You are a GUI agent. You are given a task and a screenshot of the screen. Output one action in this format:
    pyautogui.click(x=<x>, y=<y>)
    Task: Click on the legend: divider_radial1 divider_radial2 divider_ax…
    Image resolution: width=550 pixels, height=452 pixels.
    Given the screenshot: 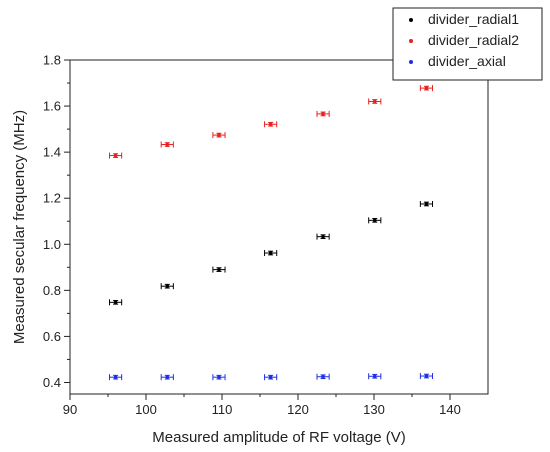 What is the action you would take?
    pyautogui.click(x=467, y=44)
    